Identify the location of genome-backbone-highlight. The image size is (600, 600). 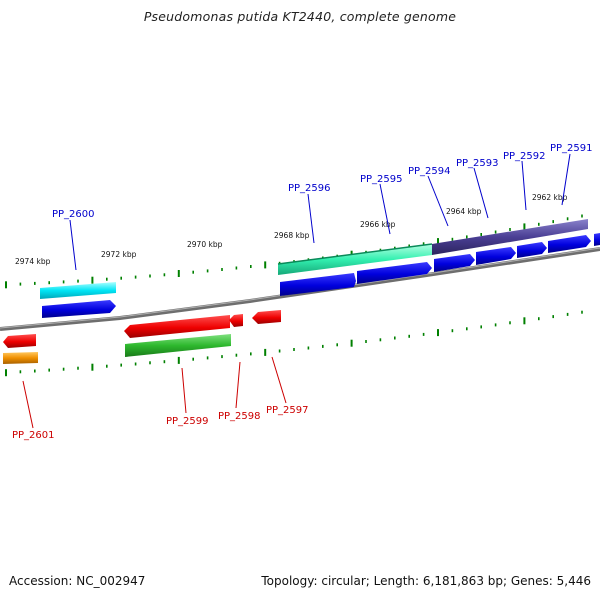
(300, 288).